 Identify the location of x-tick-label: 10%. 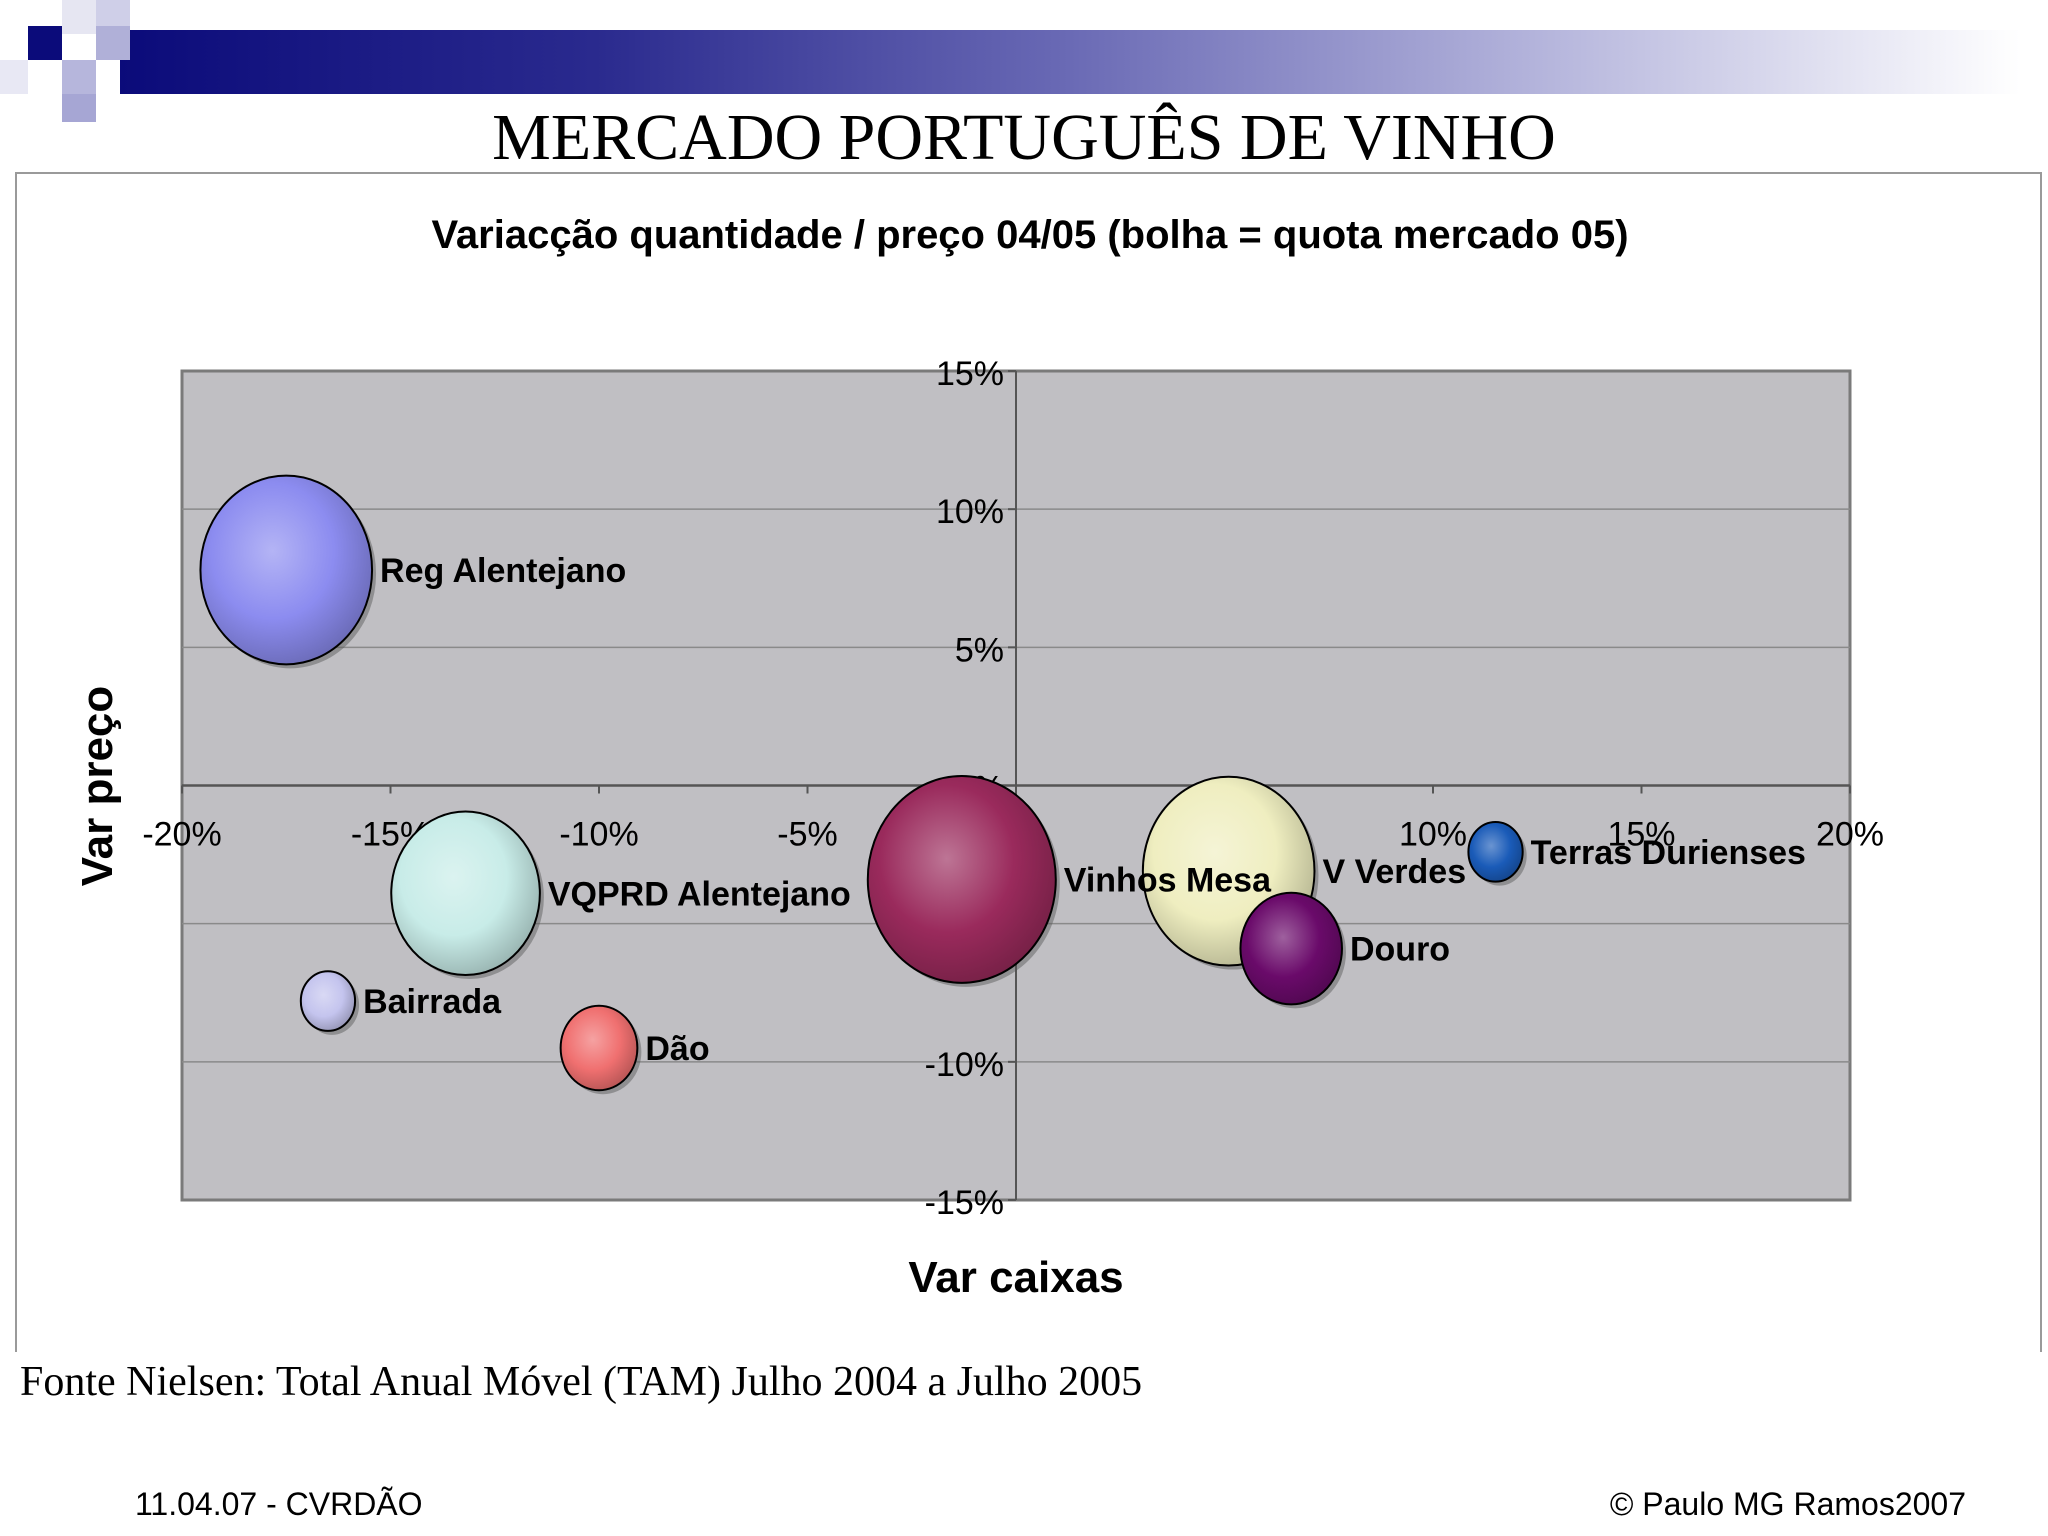
(1433, 835).